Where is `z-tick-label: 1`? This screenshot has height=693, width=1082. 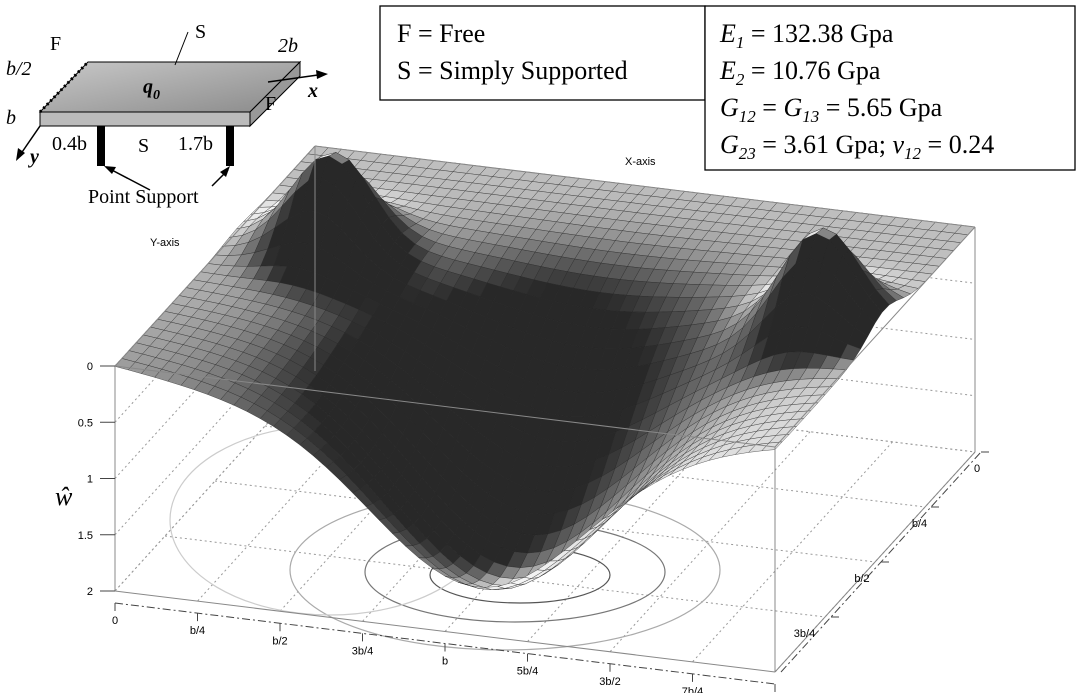 z-tick-label: 1 is located at coordinates (90, 480).